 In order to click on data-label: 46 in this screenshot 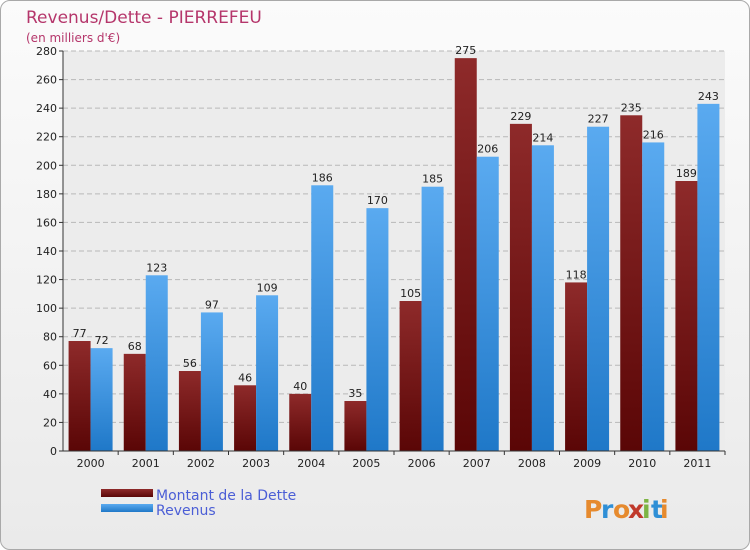, I will do `click(245, 377)`.